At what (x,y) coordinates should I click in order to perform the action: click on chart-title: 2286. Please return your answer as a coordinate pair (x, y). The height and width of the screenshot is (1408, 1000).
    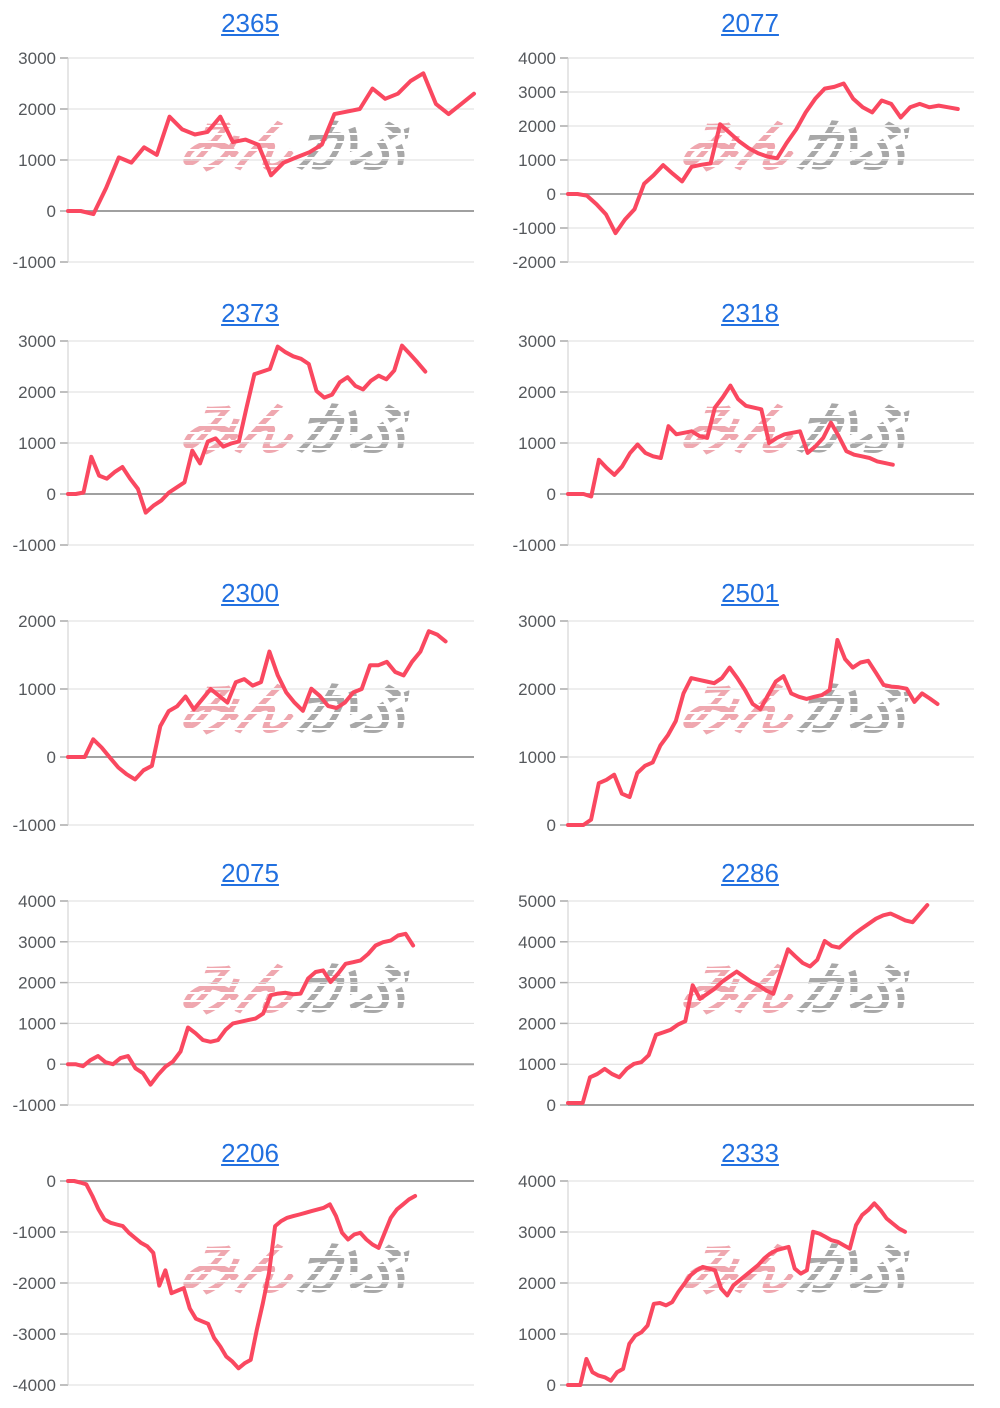
    Looking at the image, I should click on (750, 873).